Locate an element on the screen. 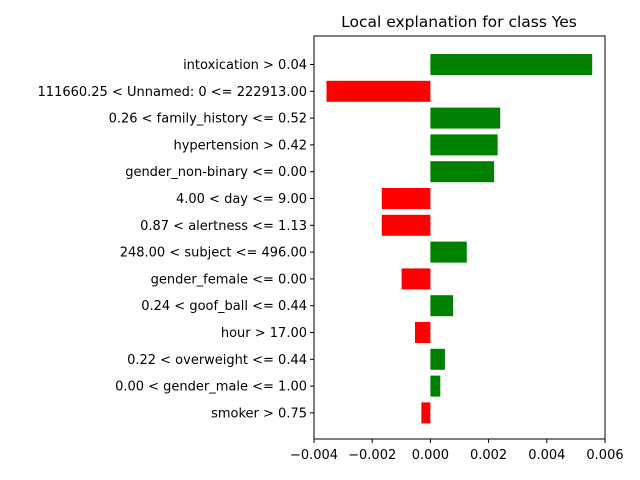  category-label: smoker > 0.75 is located at coordinates (259, 413).